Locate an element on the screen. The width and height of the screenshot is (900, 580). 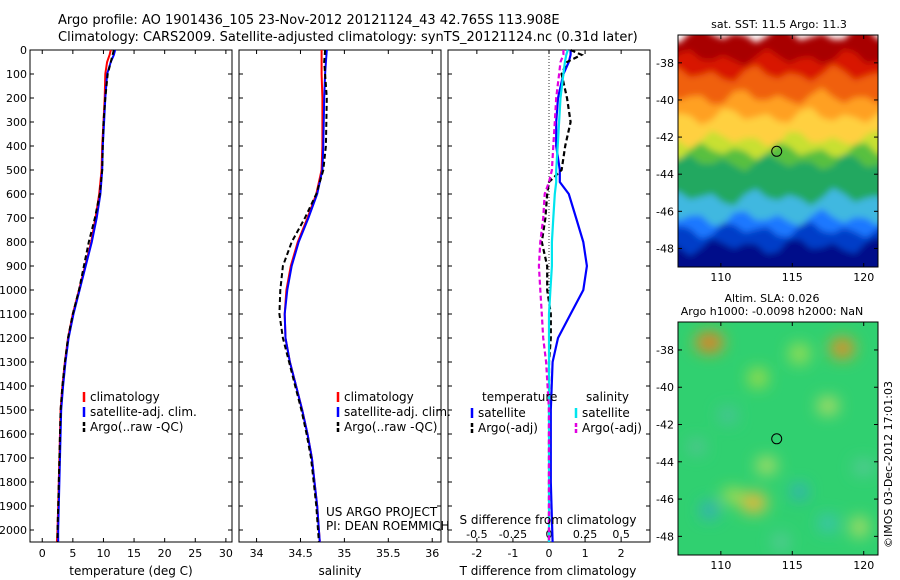
depth-tick-label: 1800 is located at coordinates (13, 482).